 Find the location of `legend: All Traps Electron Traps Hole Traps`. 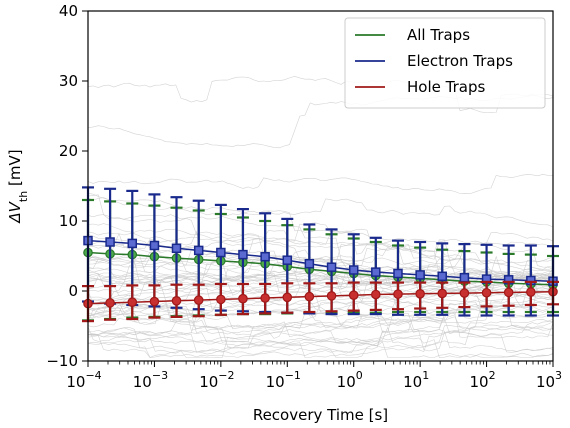

legend: All Traps Electron Traps Hole Traps is located at coordinates (445, 63).